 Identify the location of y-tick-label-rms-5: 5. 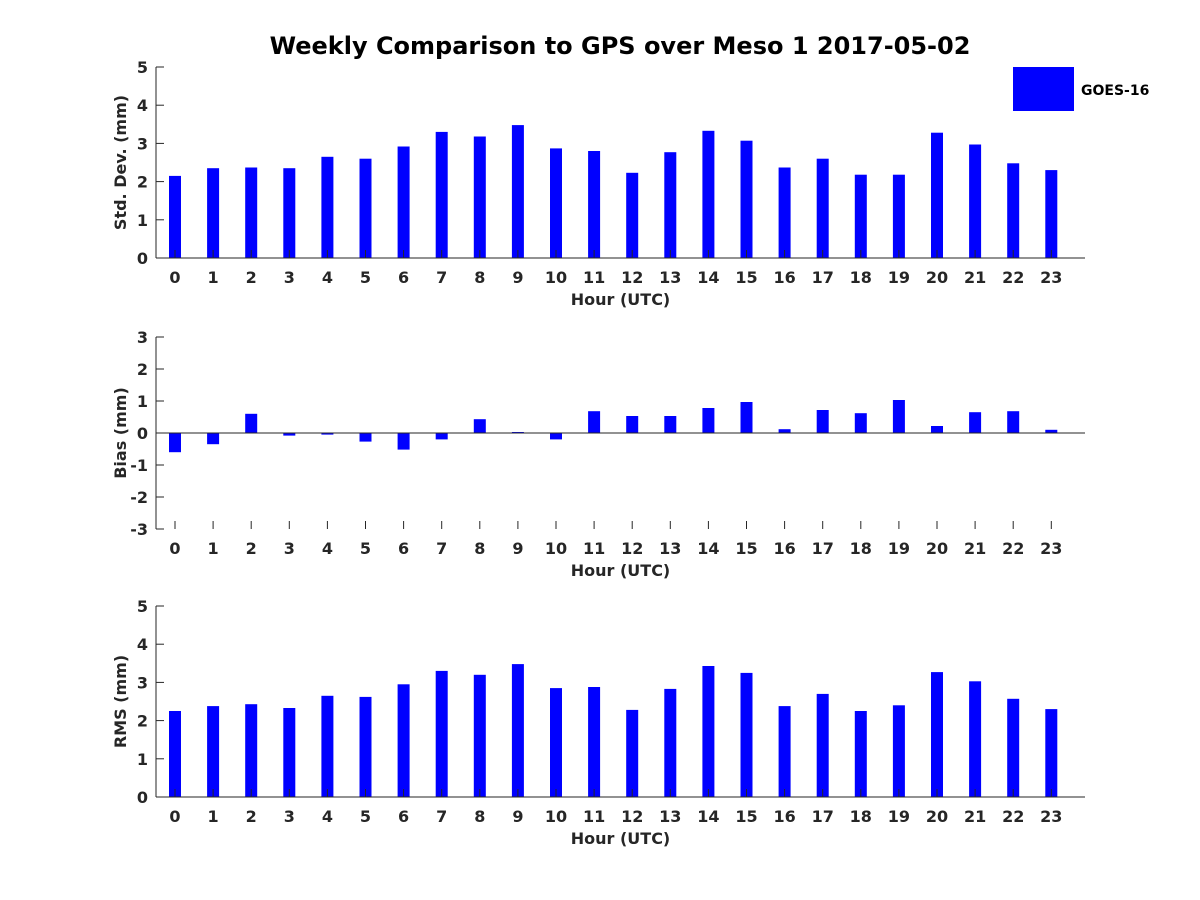
(142, 606).